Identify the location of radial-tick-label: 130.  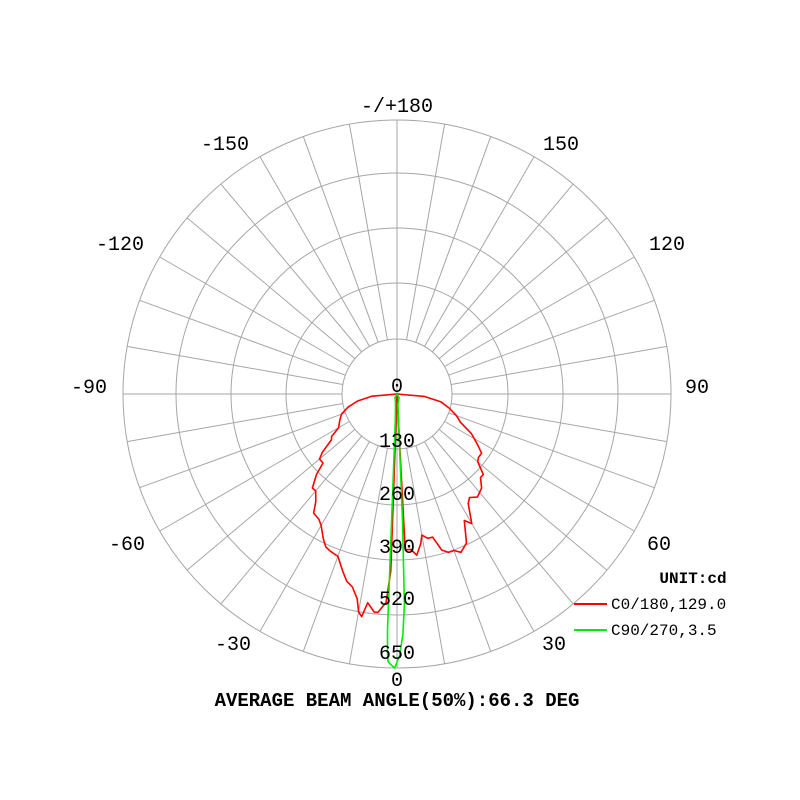
(397, 442).